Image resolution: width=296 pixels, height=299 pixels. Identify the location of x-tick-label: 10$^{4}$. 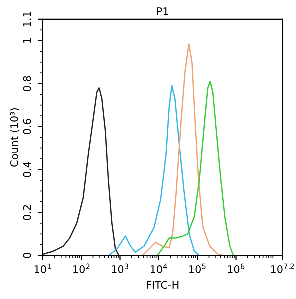
(159, 269).